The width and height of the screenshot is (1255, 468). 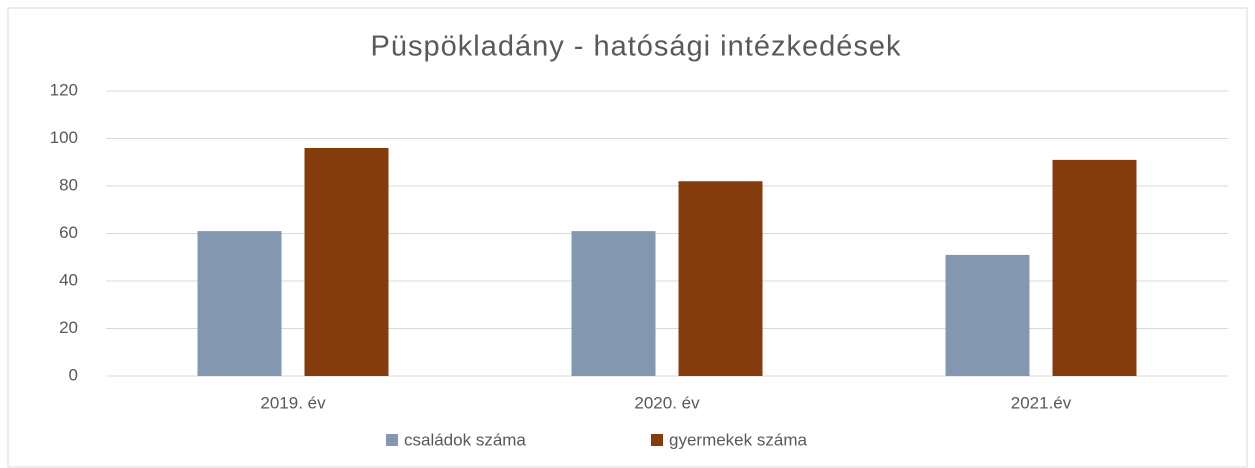 I want to click on legend-label: családok száma, so click(x=465, y=439).